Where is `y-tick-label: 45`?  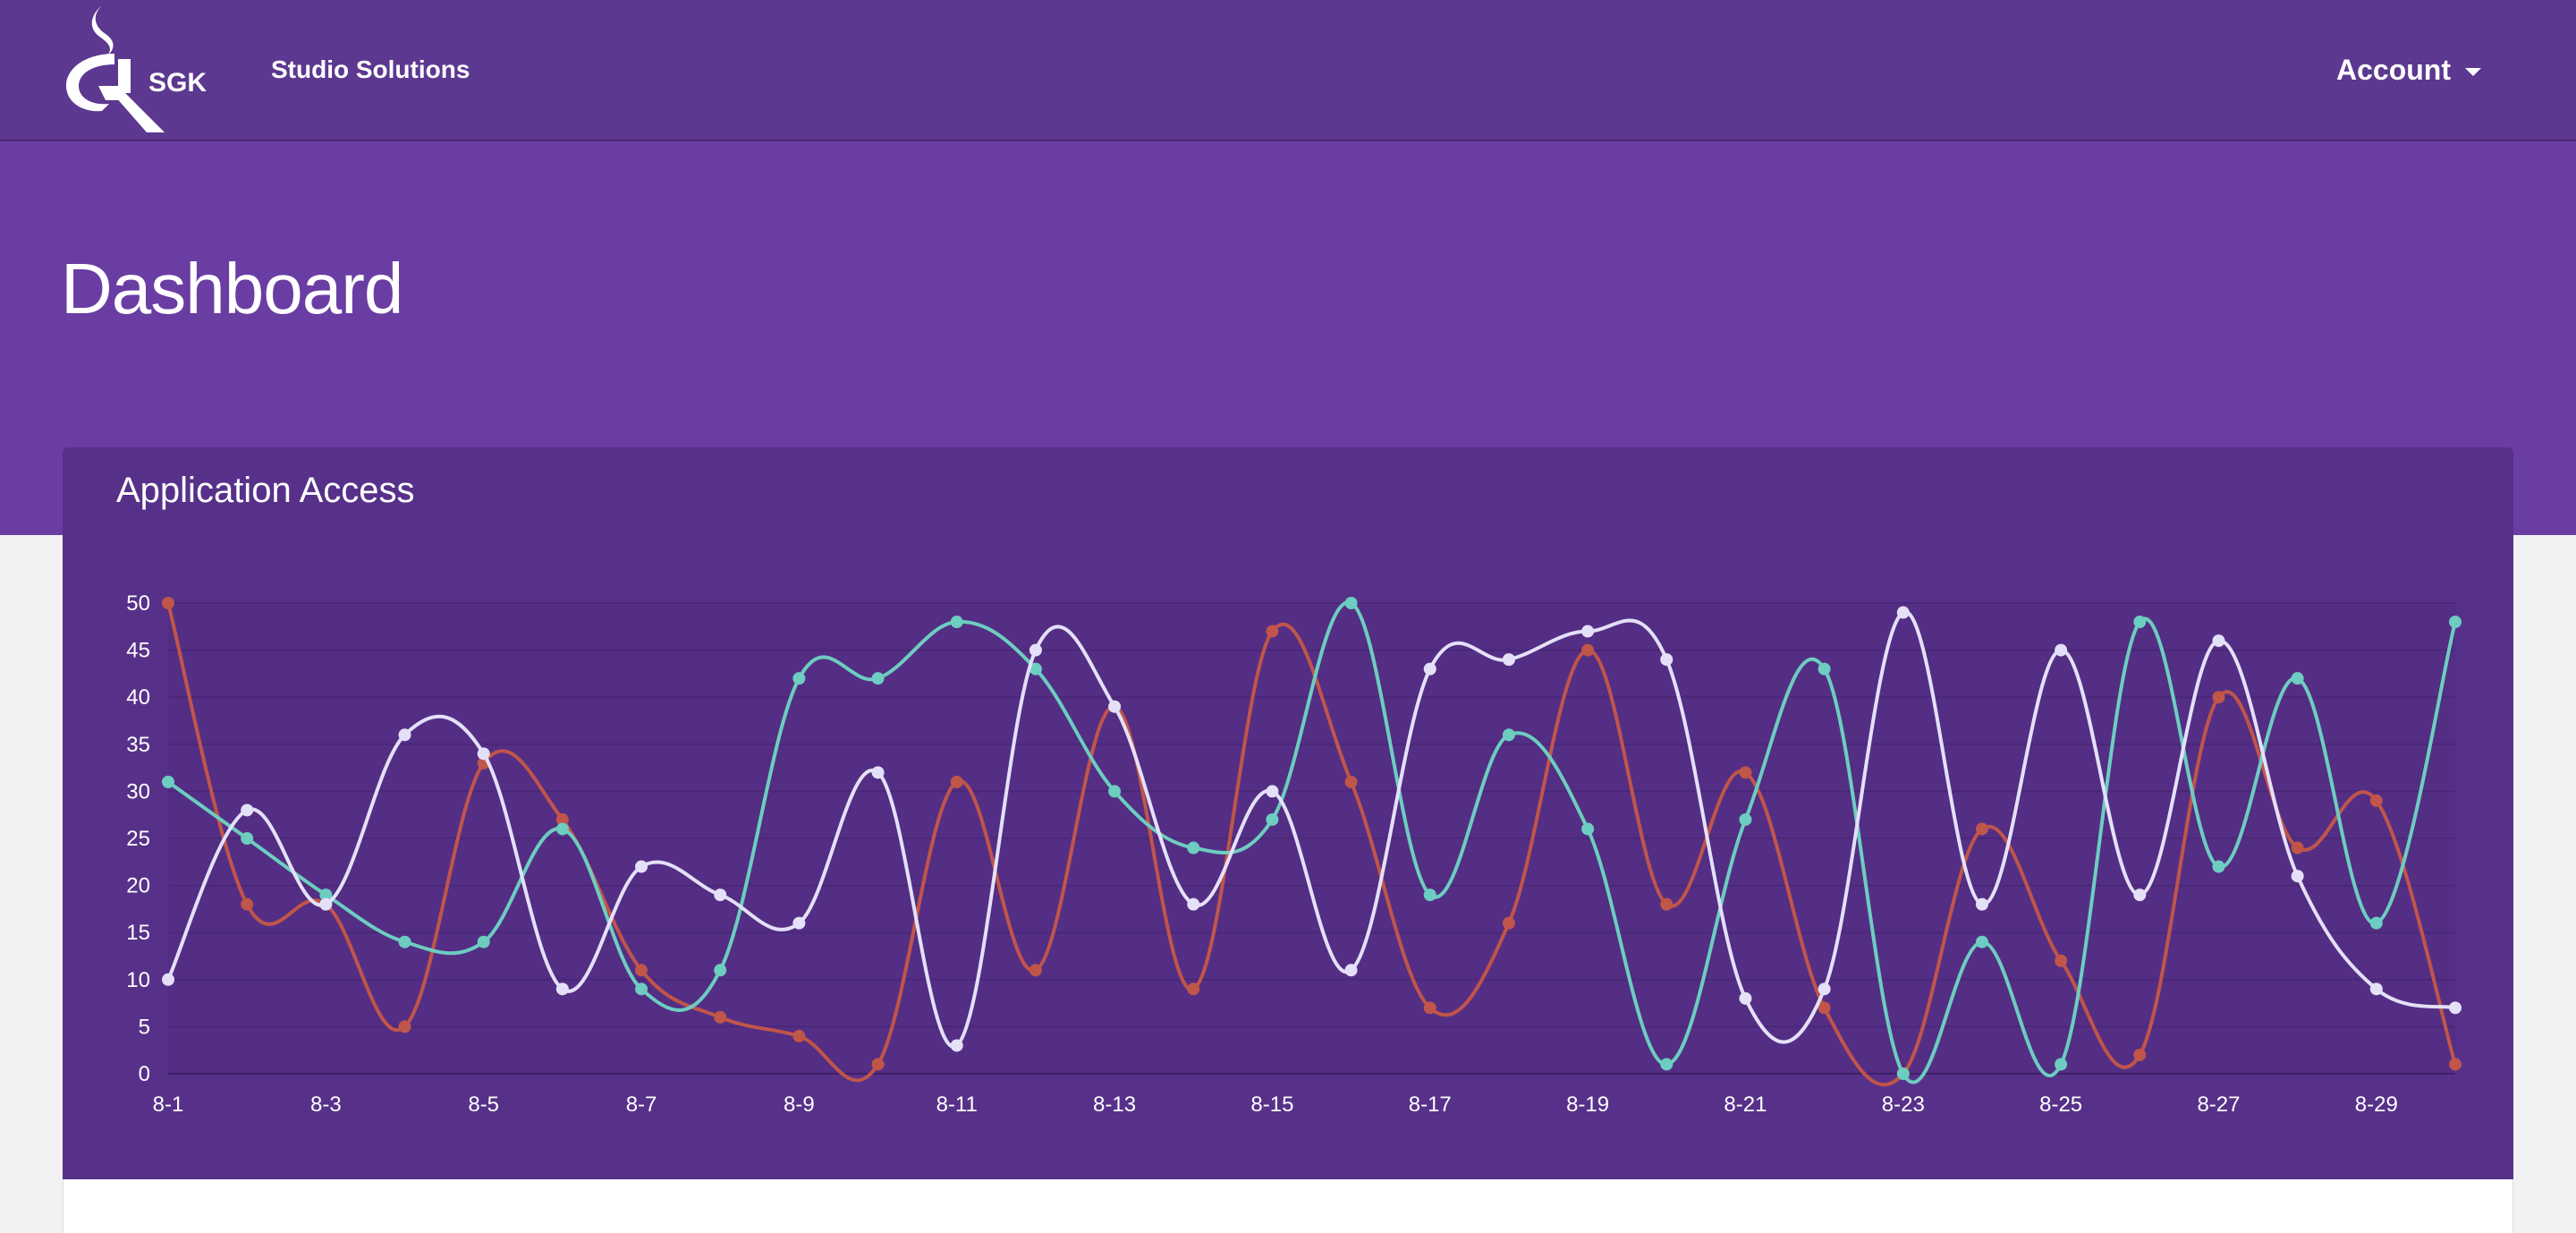 y-tick-label: 45 is located at coordinates (138, 651).